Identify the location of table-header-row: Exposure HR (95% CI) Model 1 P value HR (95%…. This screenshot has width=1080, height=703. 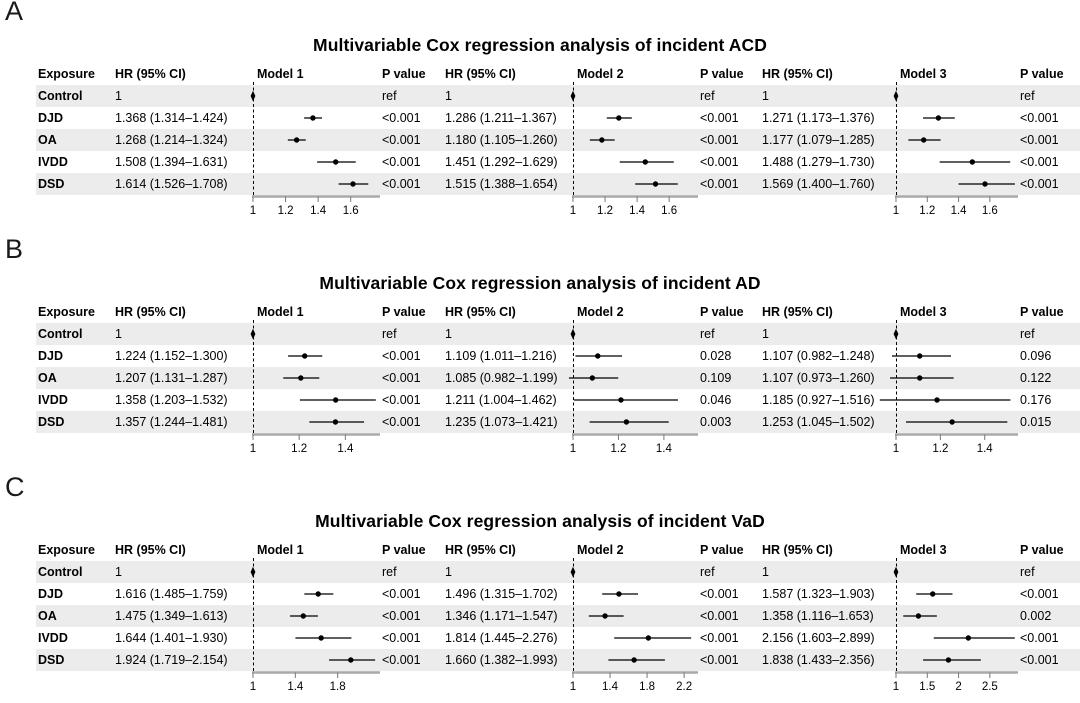
(558, 73).